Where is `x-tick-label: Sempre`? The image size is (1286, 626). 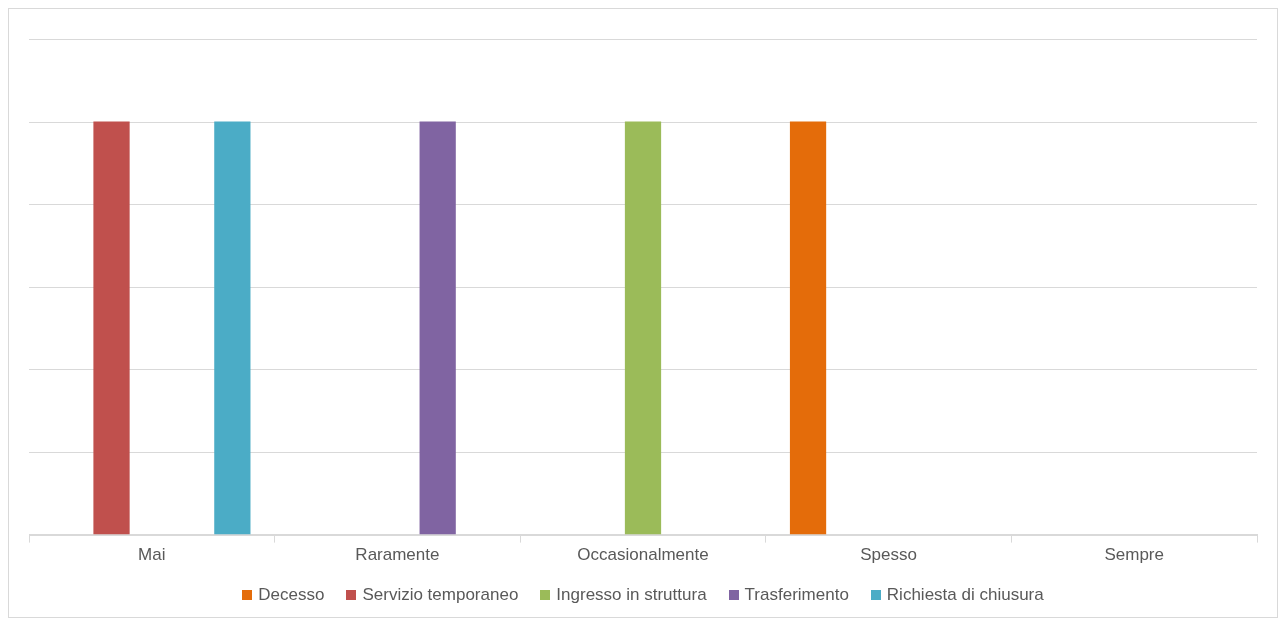
x-tick-label: Sempre is located at coordinates (1134, 555).